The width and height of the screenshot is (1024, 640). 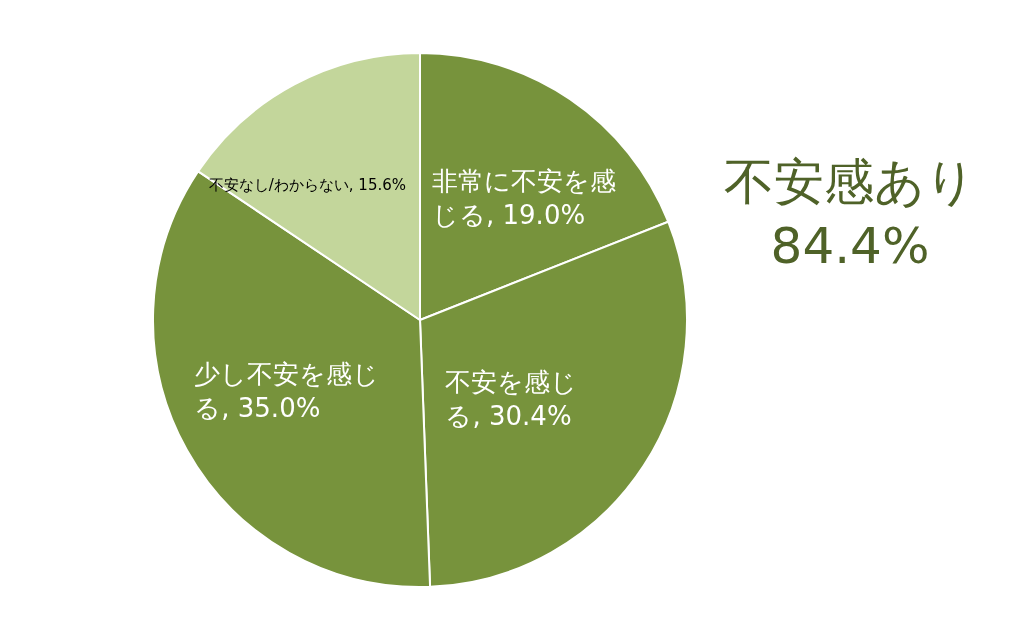 I want to click on slice-label: 少し不安を感じる, 35.0%, so click(x=287, y=391).